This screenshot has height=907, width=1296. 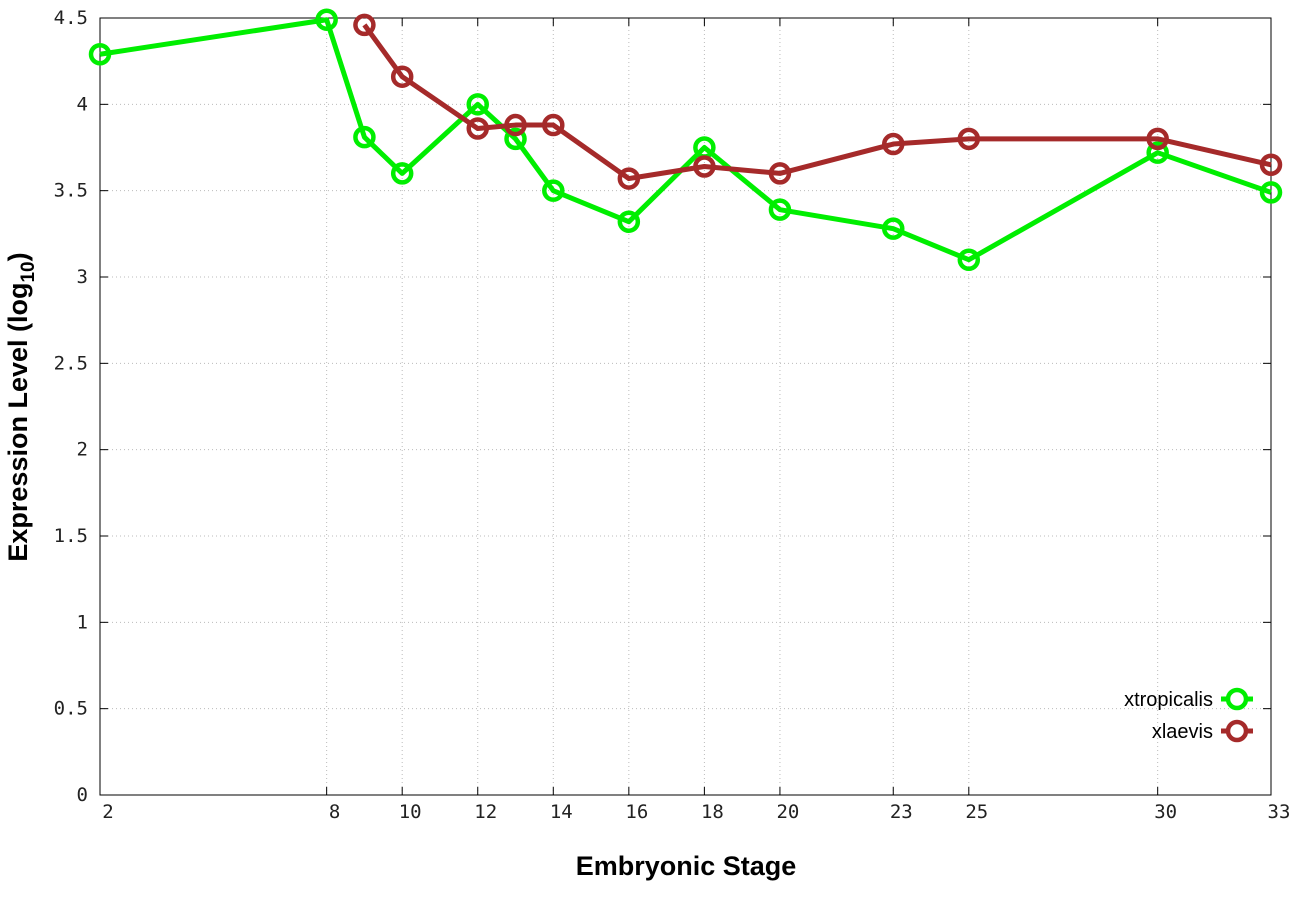 I want to click on x-tick-label: 33, so click(x=1279, y=812).